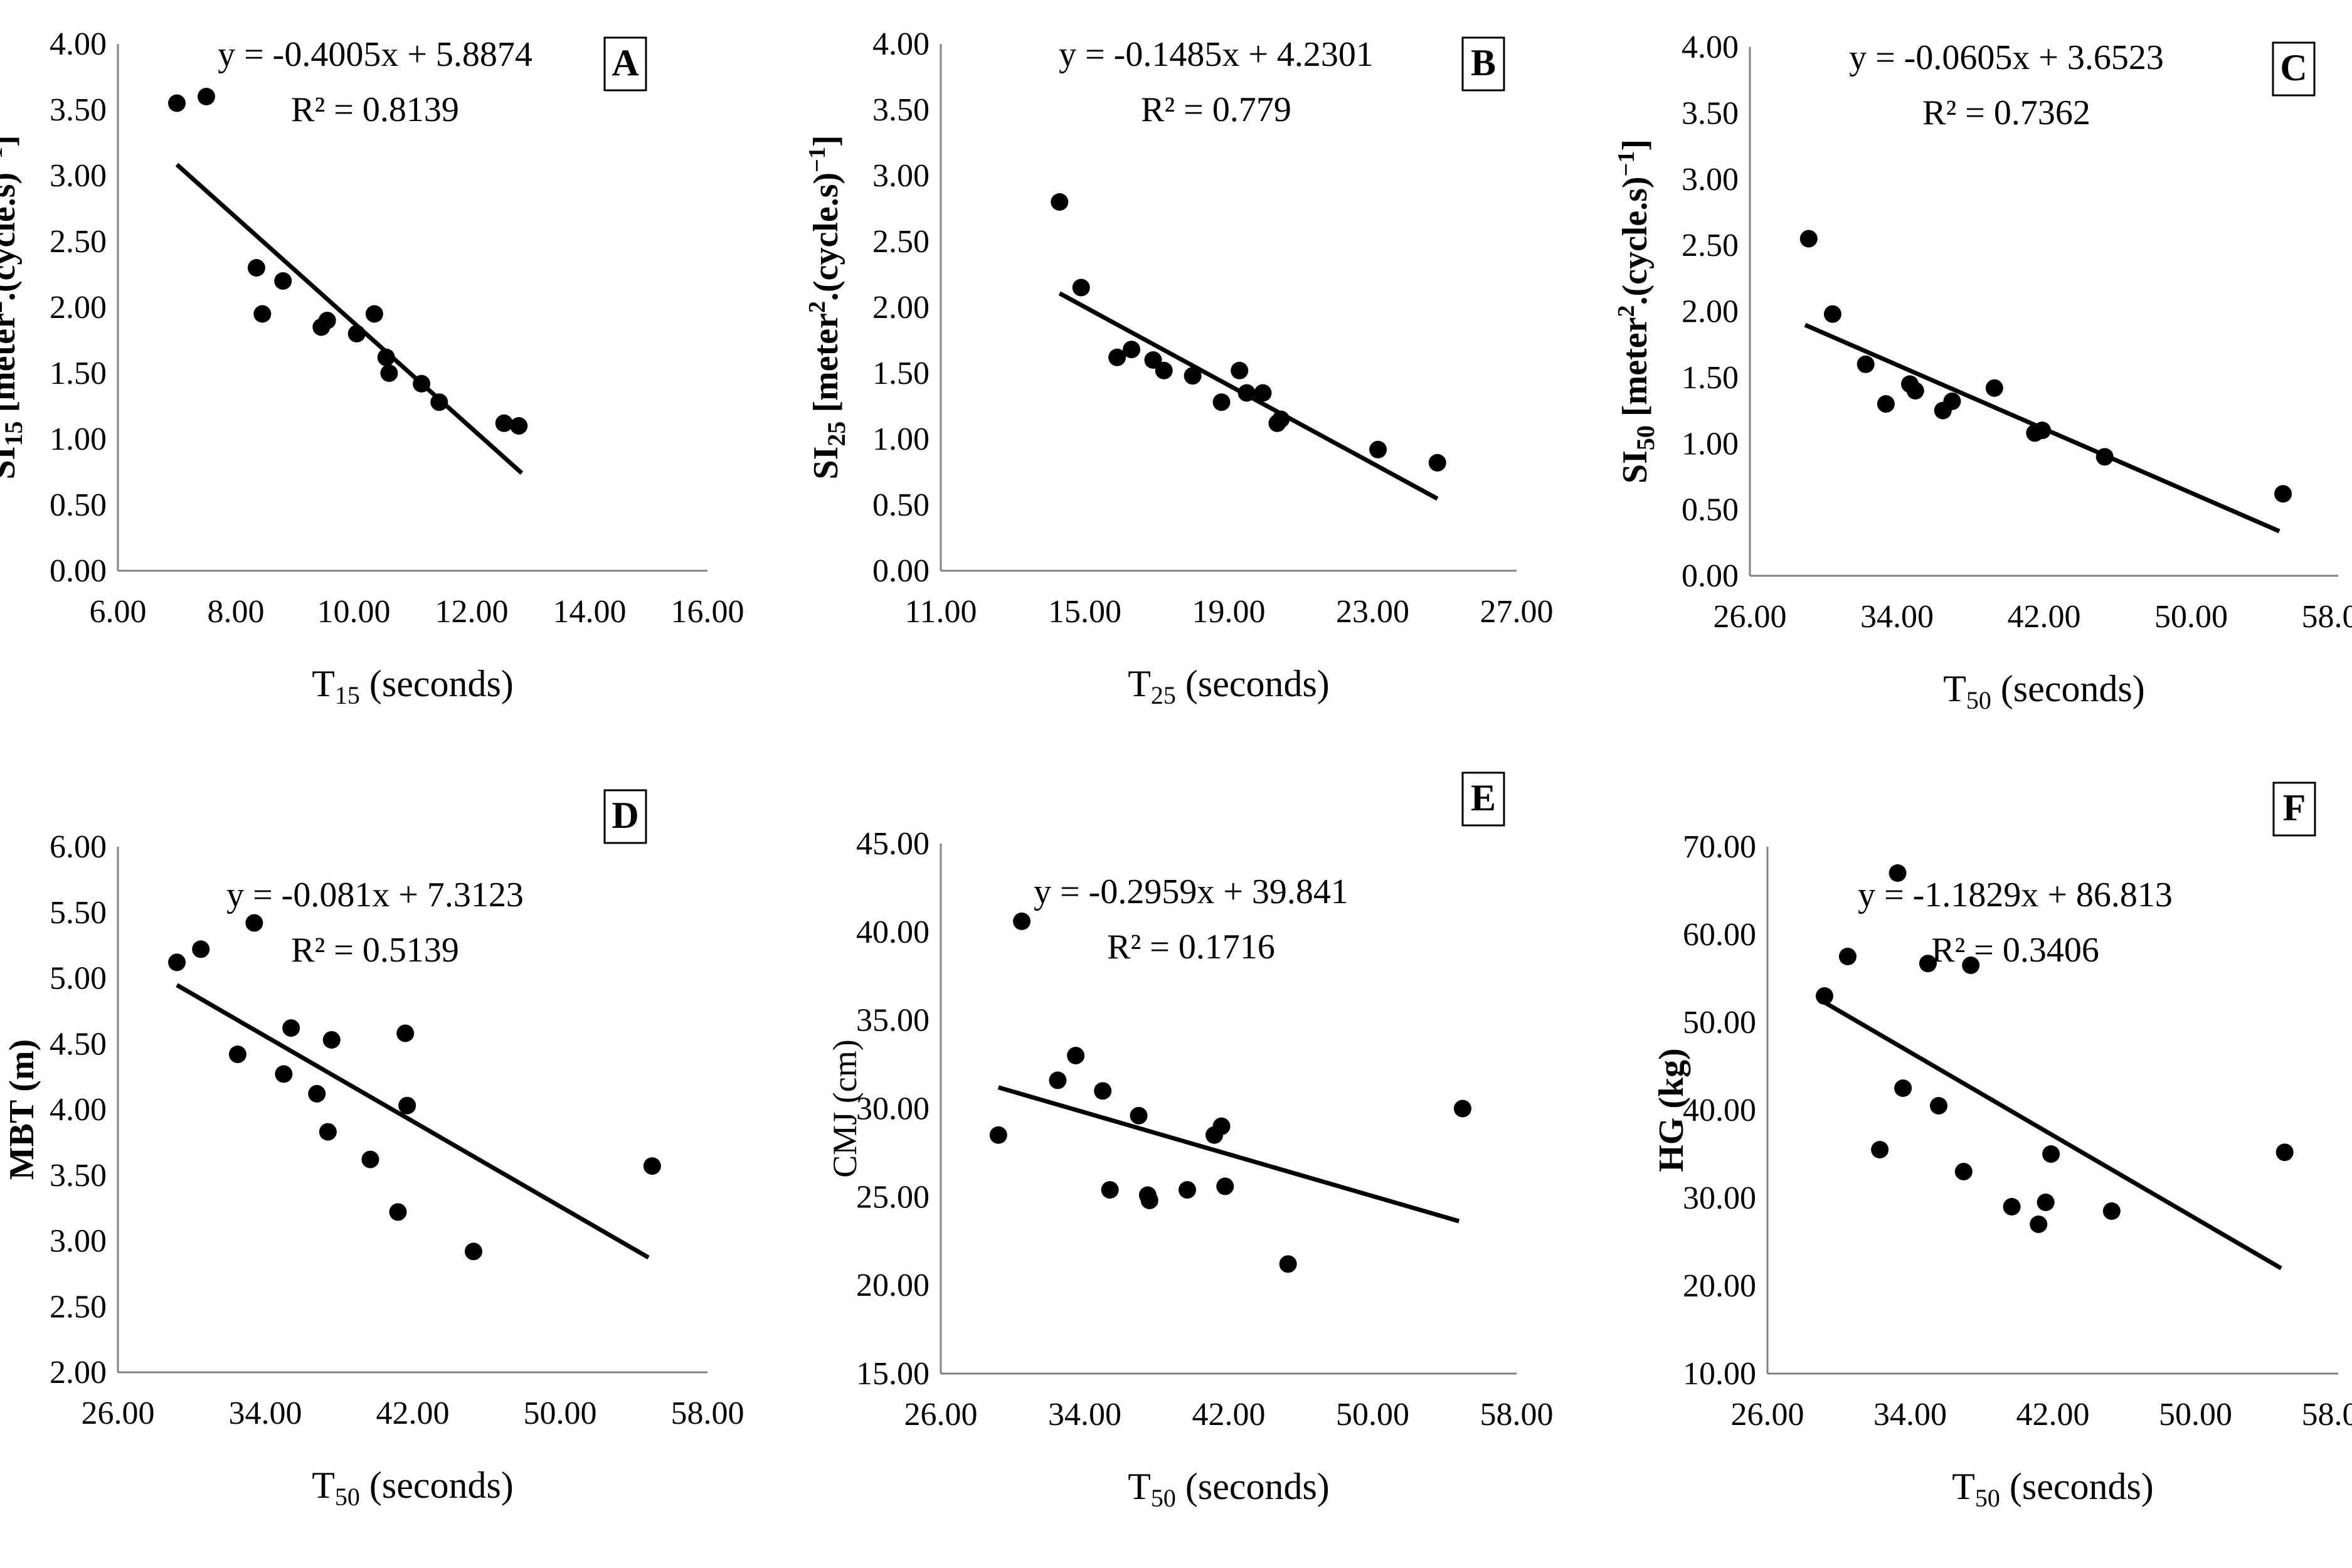  Describe the element at coordinates (1517, 612) in the screenshot. I see `x-tick-label: 27.00` at that location.